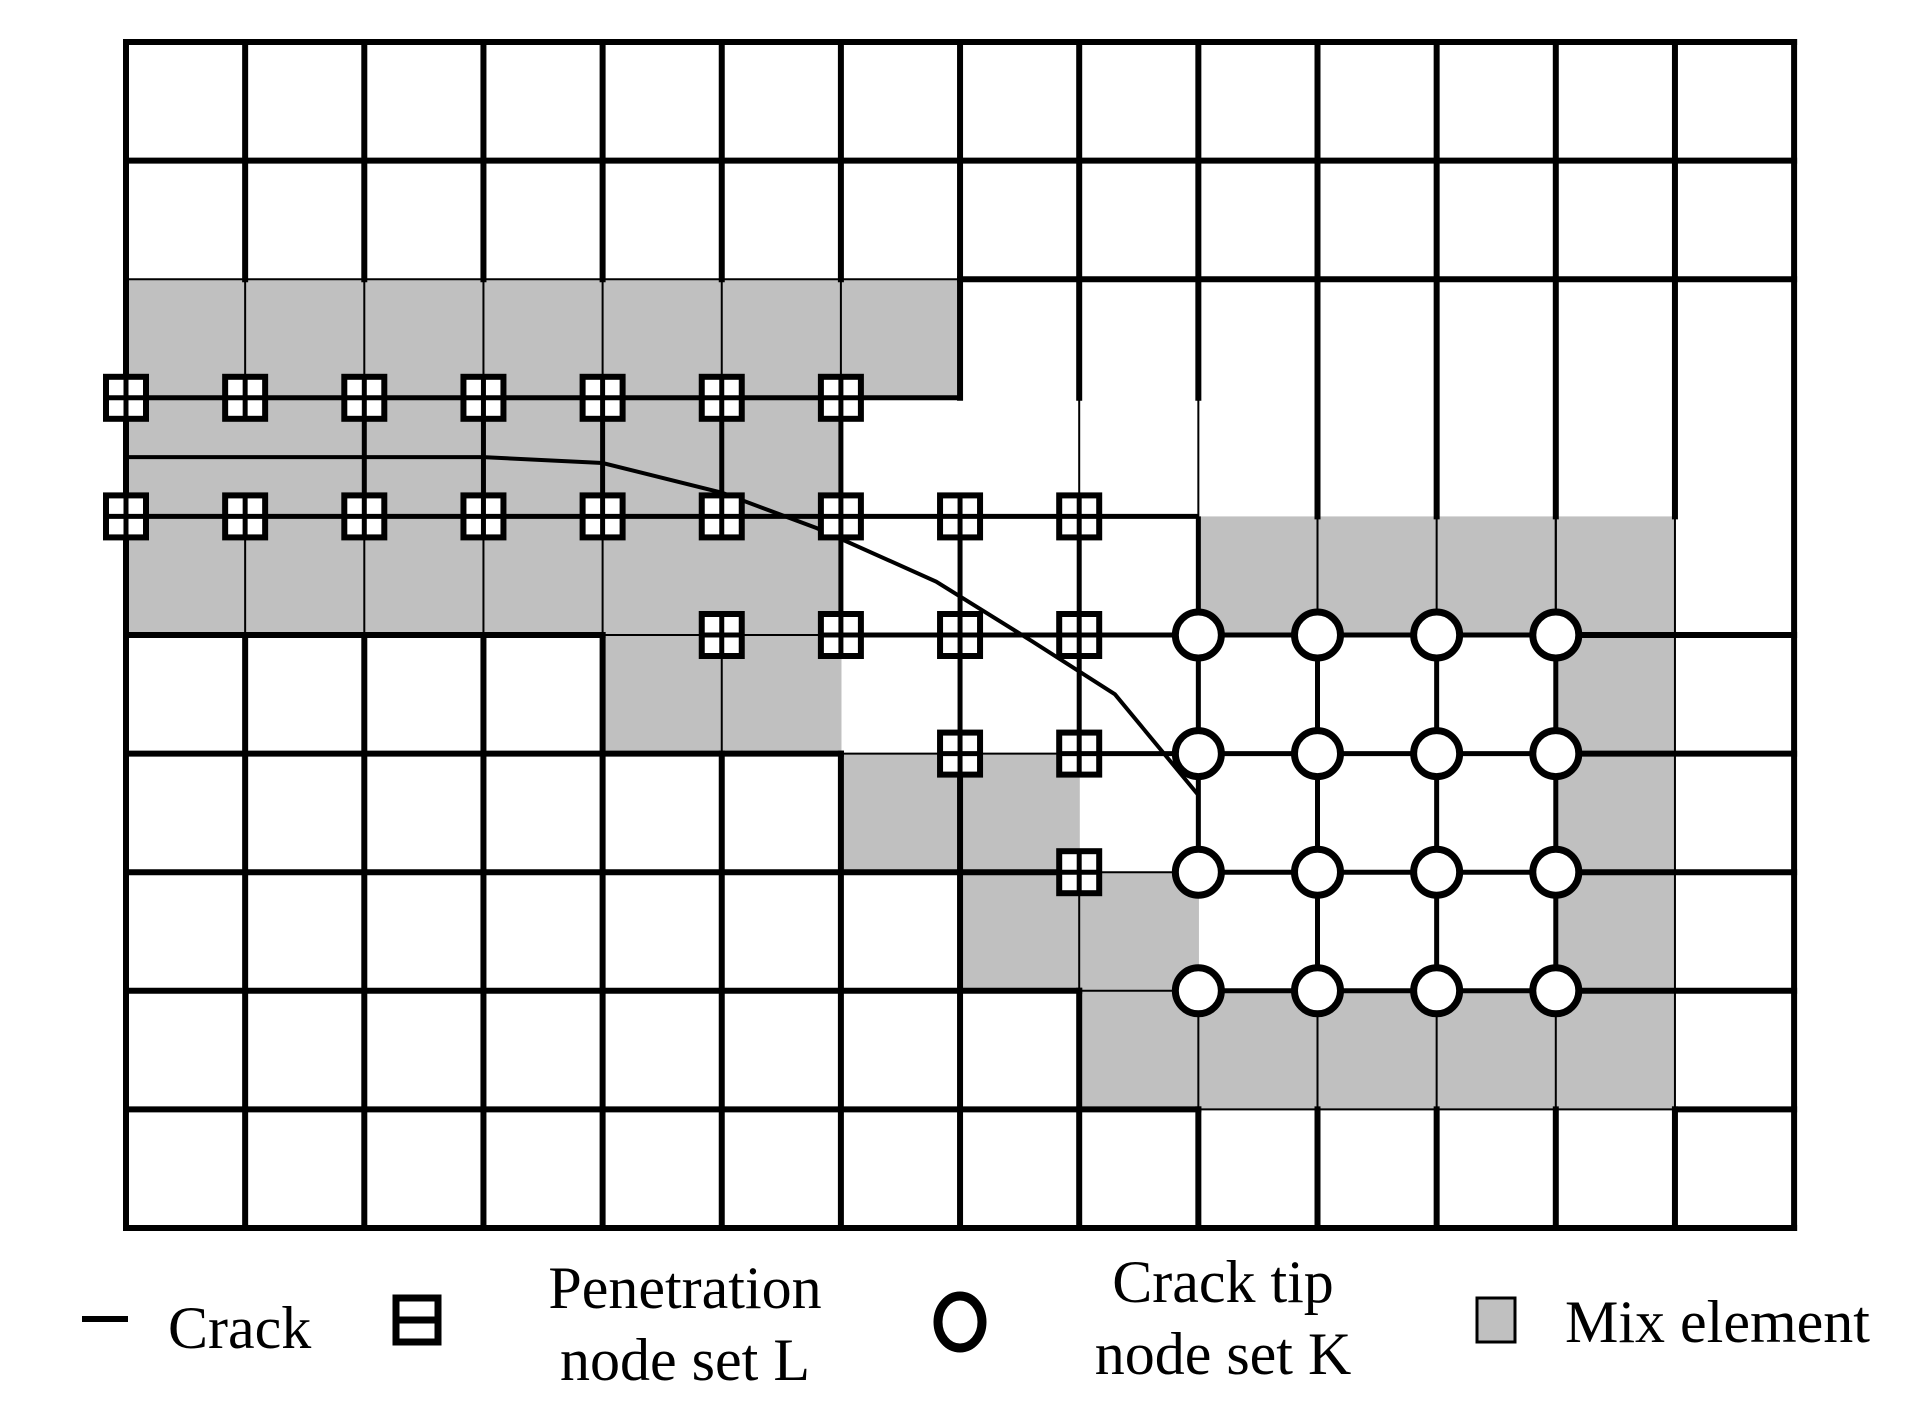 This screenshot has height=1413, width=1905. I want to click on penetration-legend-label-line2: node set L, so click(685, 1360).